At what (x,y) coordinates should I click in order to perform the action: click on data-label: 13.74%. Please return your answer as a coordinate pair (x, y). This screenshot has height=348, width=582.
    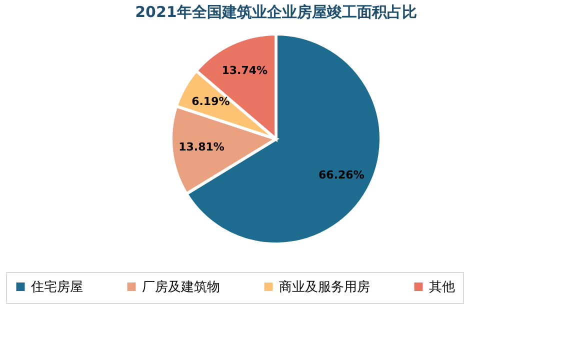
    Looking at the image, I should click on (245, 70).